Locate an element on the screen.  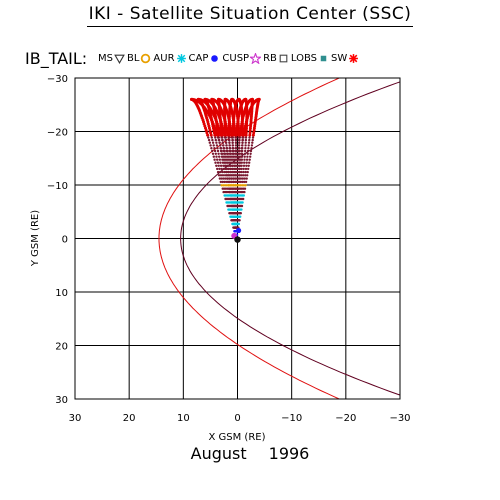
legend-label: RB is located at coordinates (270, 58).